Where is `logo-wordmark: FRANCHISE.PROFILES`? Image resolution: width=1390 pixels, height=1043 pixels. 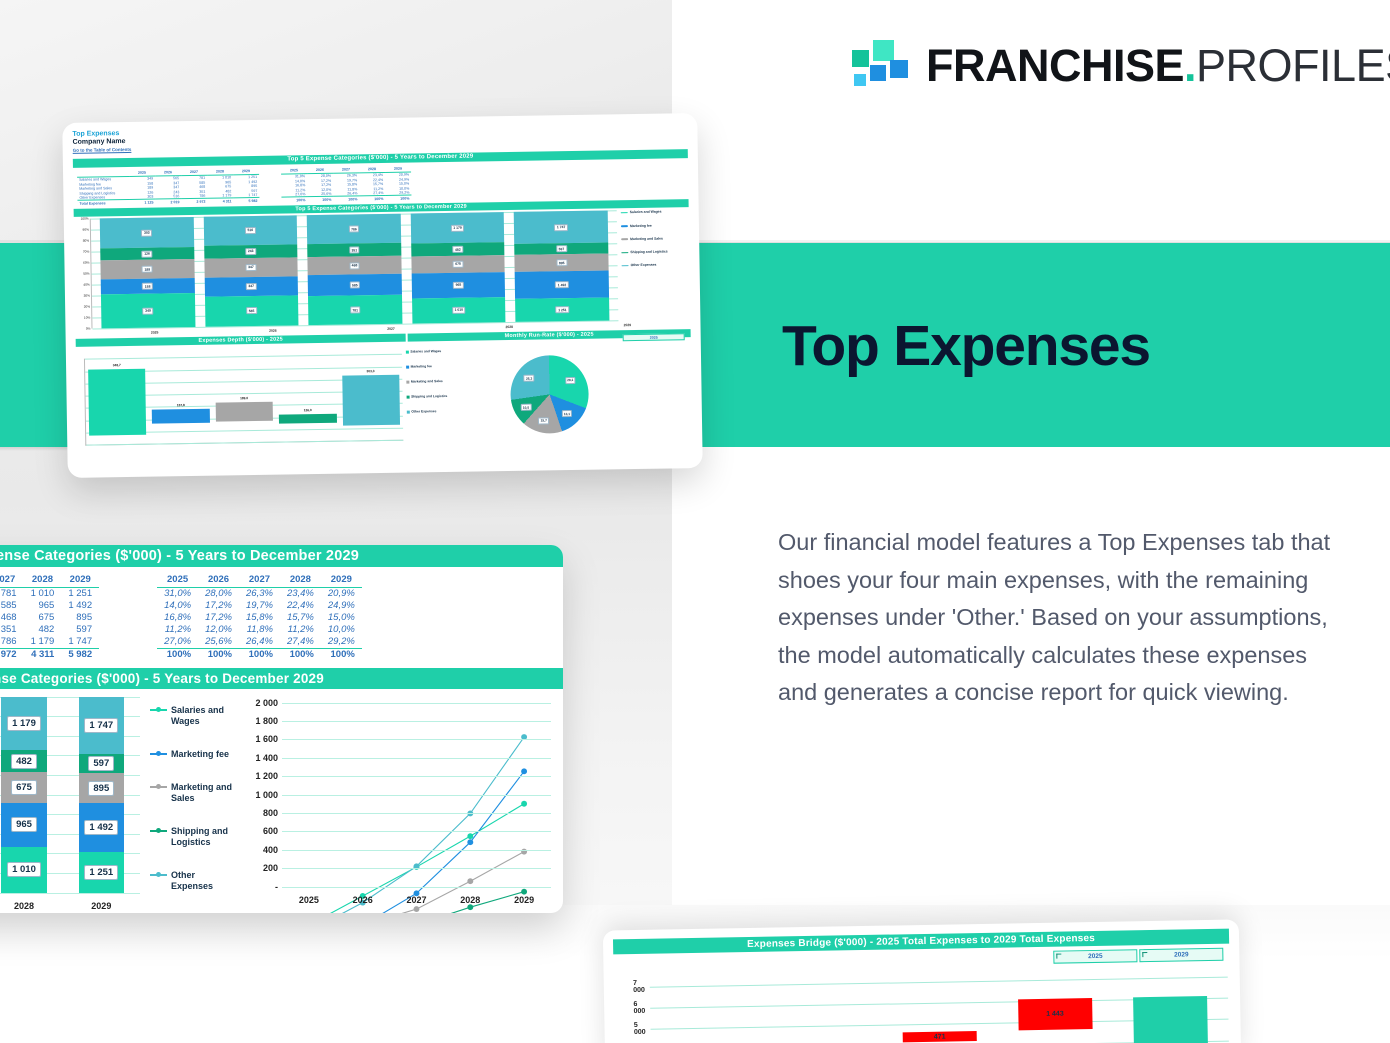 logo-wordmark: FRANCHISE.PROFILES is located at coordinates (1158, 66).